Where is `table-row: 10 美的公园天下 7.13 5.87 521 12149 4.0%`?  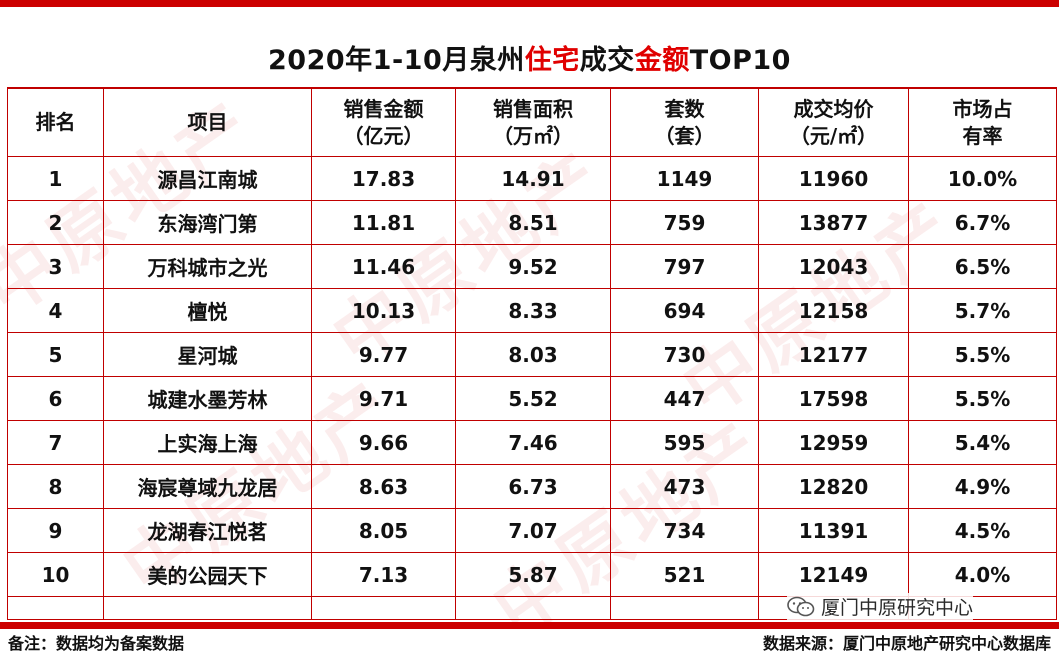
table-row: 10 美的公园天下 7.13 5.87 521 12149 4.0% is located at coordinates (532, 574).